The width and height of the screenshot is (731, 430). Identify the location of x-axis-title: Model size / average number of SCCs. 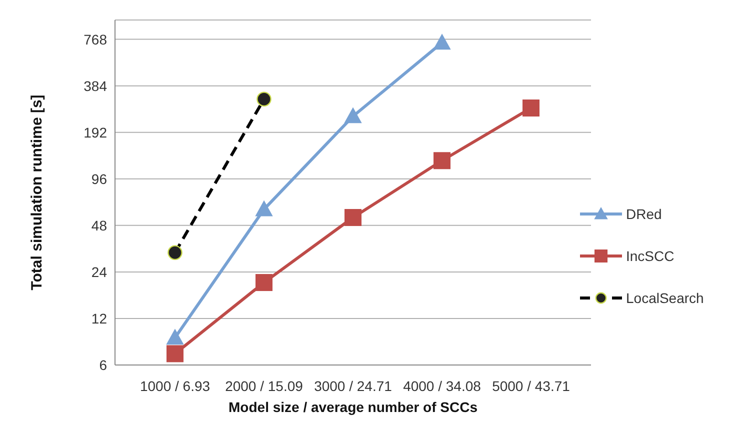
(353, 407).